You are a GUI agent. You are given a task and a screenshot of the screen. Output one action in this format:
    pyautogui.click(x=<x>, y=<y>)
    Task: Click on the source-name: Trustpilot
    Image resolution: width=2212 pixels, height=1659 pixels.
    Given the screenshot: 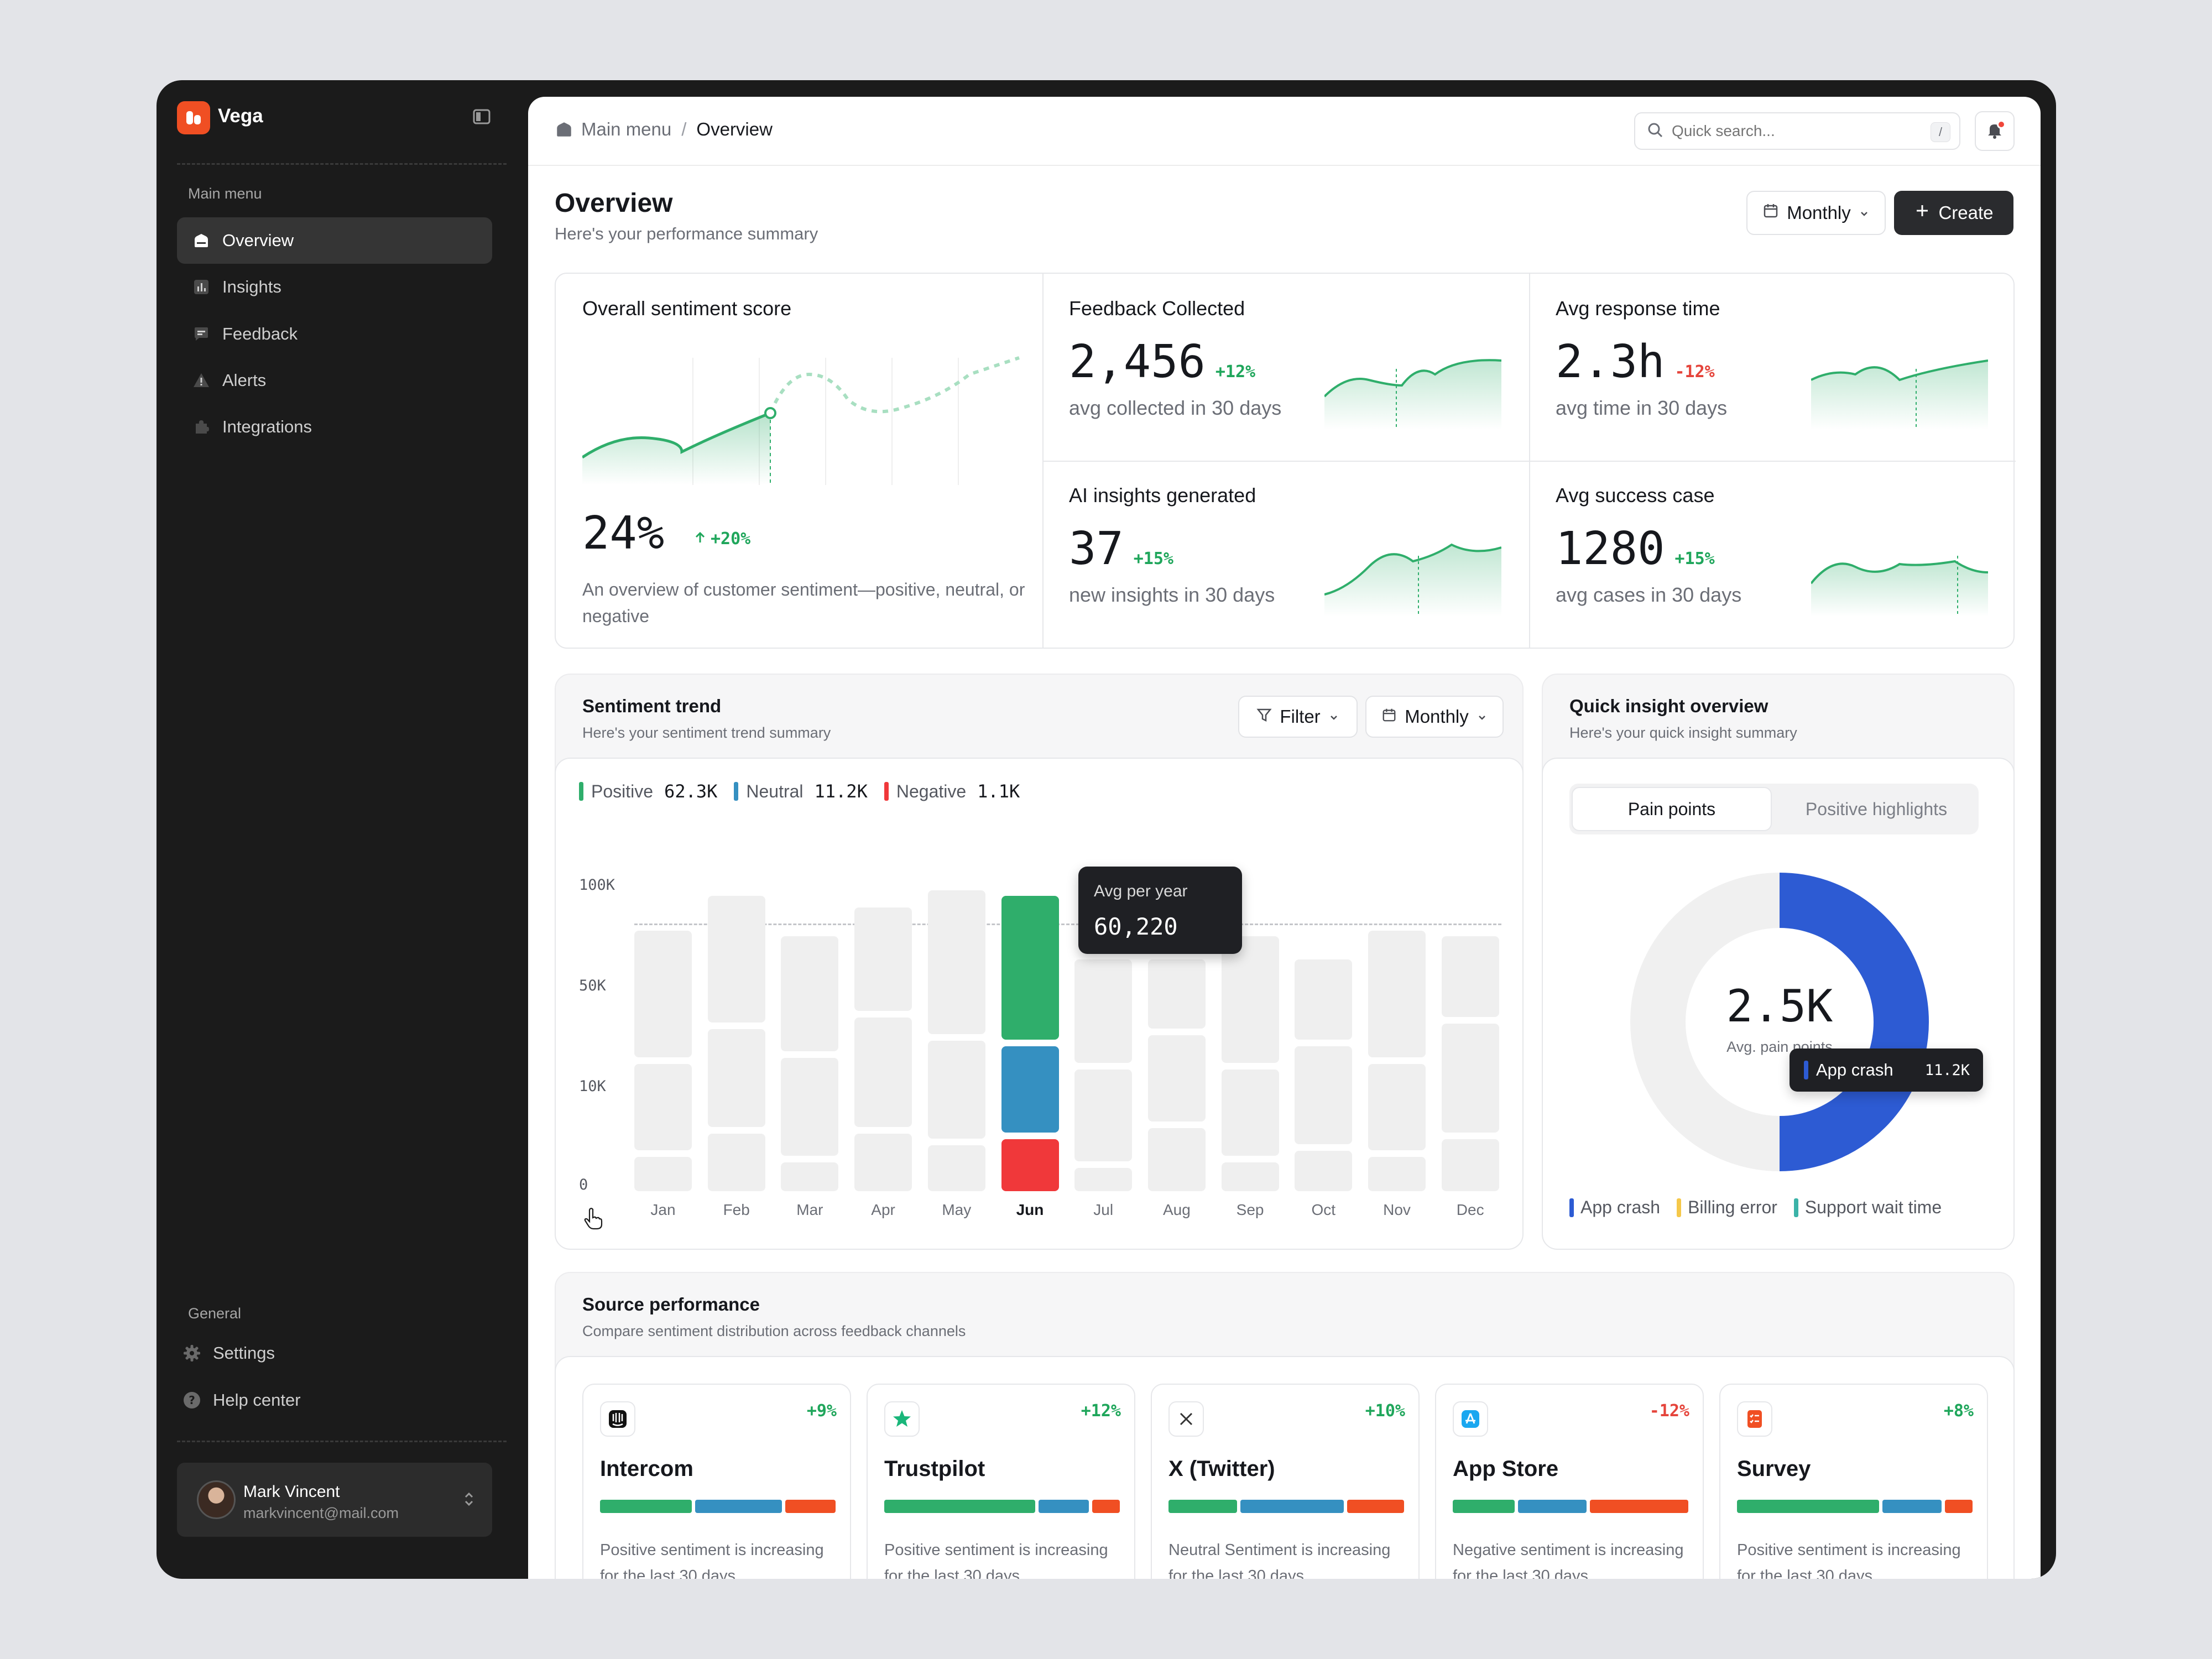 What is the action you would take?
    pyautogui.click(x=935, y=1469)
    